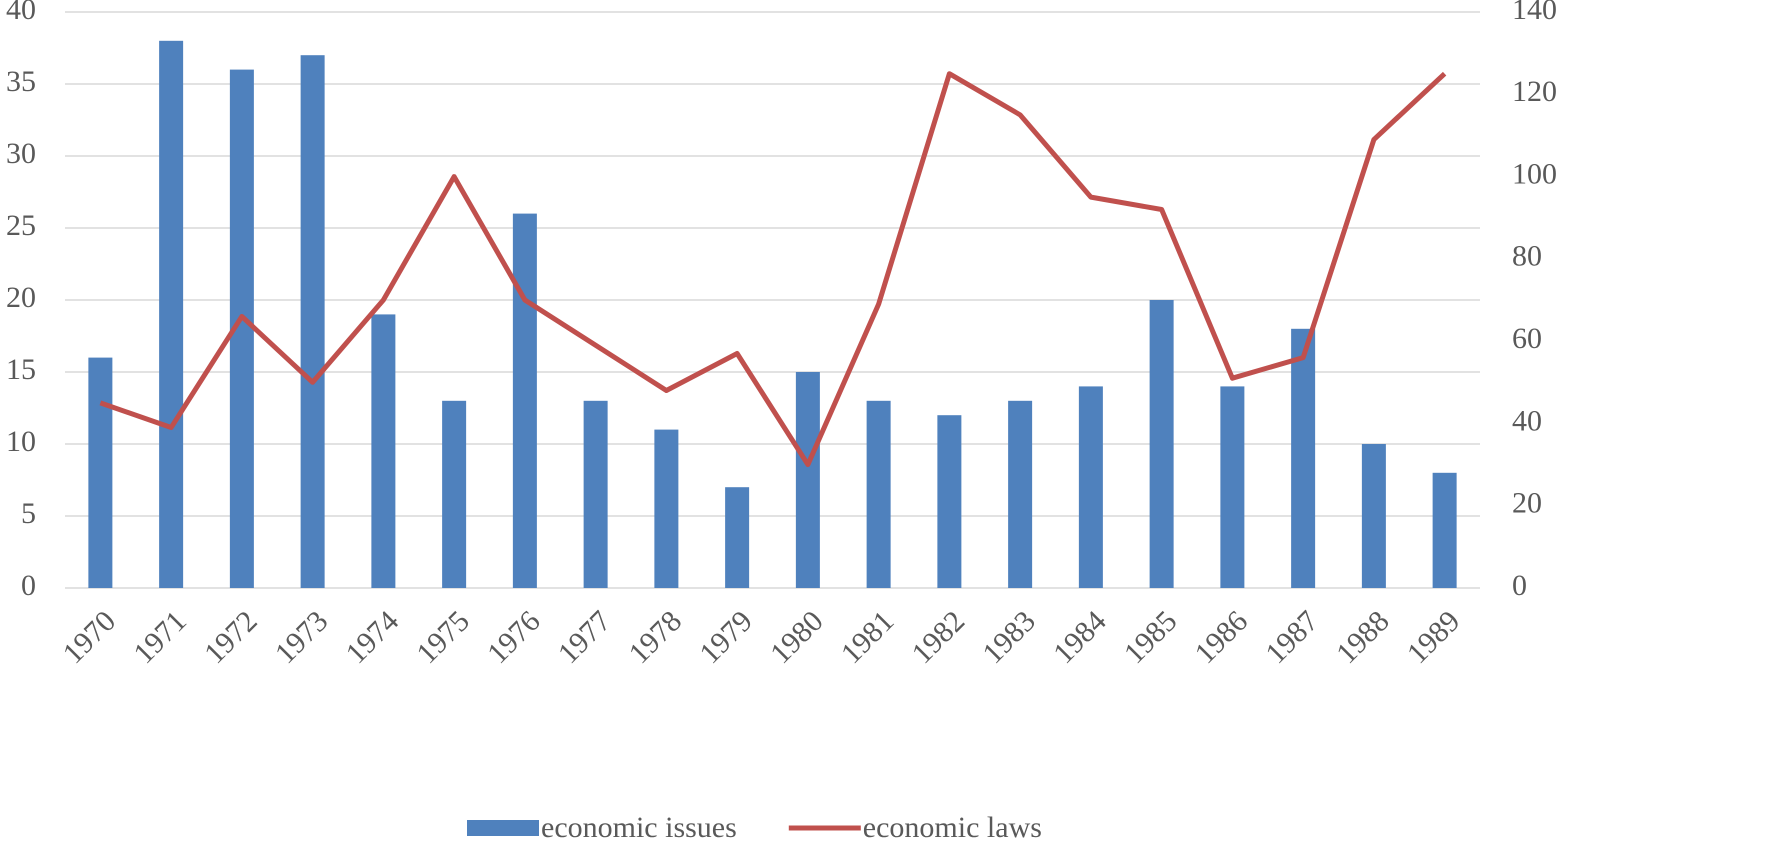 The image size is (1792, 863). What do you see at coordinates (1221, 637) in the screenshot?
I see `x-tick-label: 1986` at bounding box center [1221, 637].